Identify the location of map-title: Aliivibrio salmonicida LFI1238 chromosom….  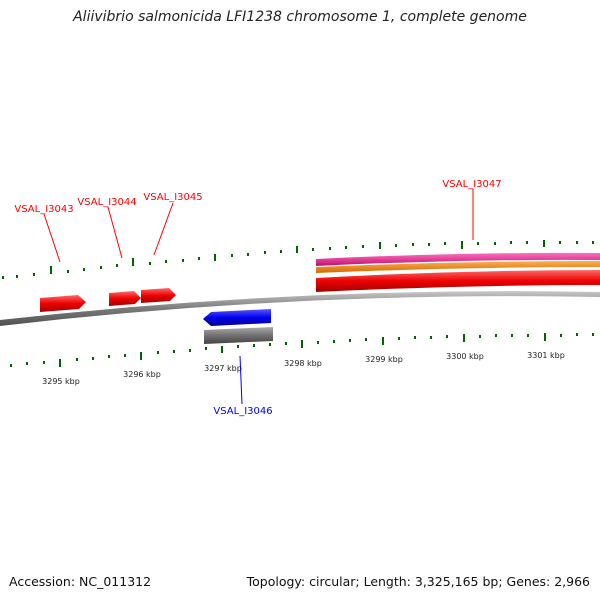
(300, 17).